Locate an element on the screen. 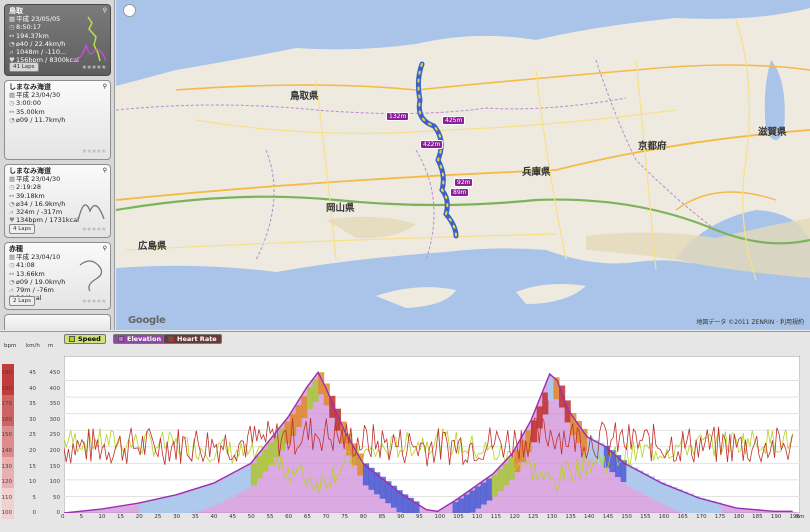 Image resolution: width=810 pixels, height=532 pixels. x-tick: 85 is located at coordinates (382, 517).